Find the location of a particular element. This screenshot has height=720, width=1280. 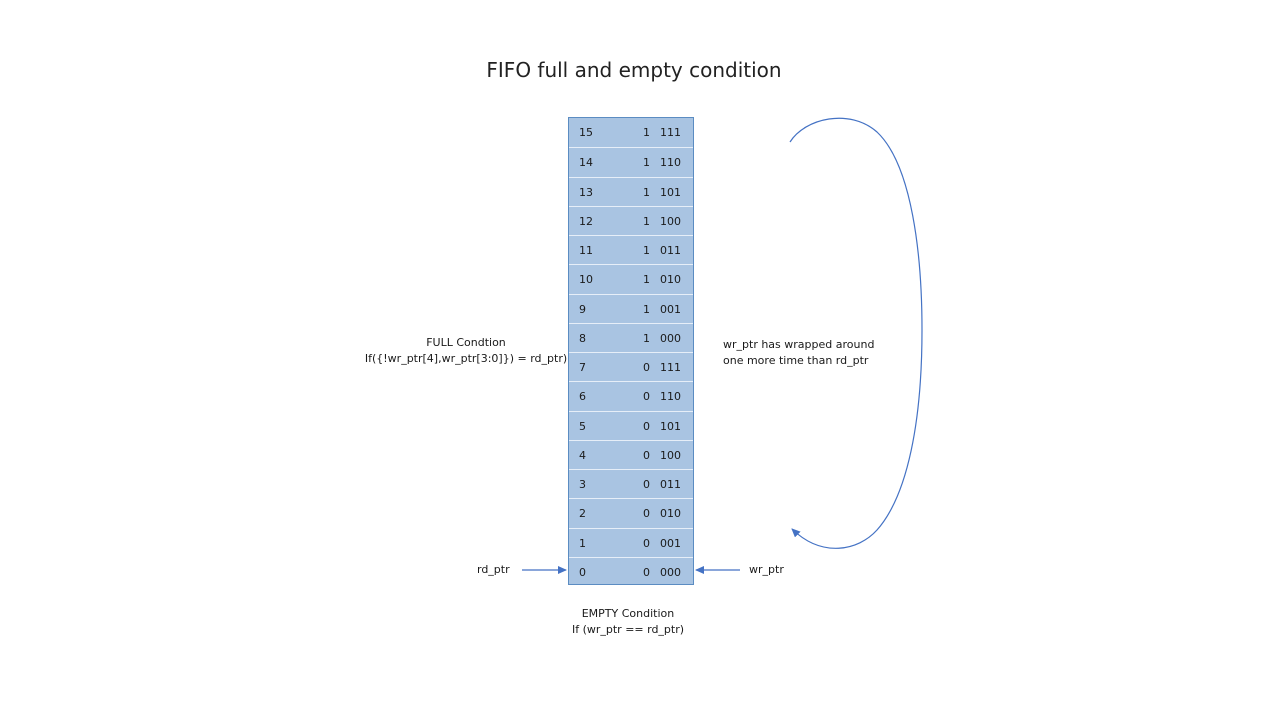

full-condition-heading: FULL Condtion is located at coordinates (466, 342).